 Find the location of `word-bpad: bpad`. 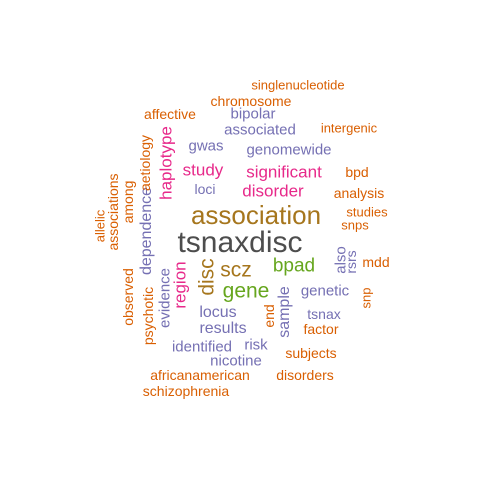

word-bpad: bpad is located at coordinates (294, 266).